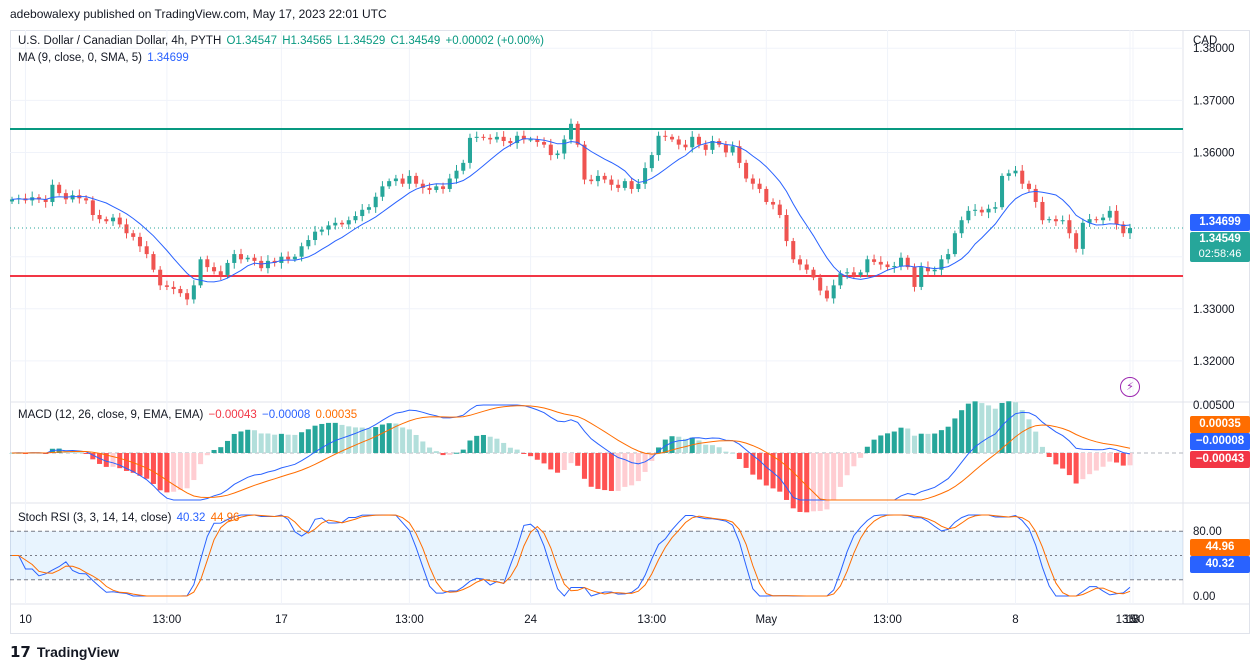 The width and height of the screenshot is (1260, 668). What do you see at coordinates (336, 415) in the screenshot?
I see `macd-signal-value: 0.00035` at bounding box center [336, 415].